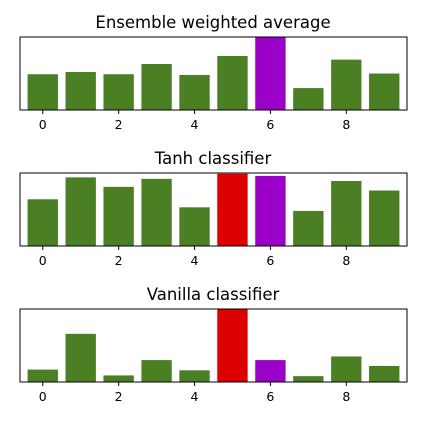 This screenshot has height=423, width=423. I want to click on panel-title: Ensemble weighted average, so click(212, 22).